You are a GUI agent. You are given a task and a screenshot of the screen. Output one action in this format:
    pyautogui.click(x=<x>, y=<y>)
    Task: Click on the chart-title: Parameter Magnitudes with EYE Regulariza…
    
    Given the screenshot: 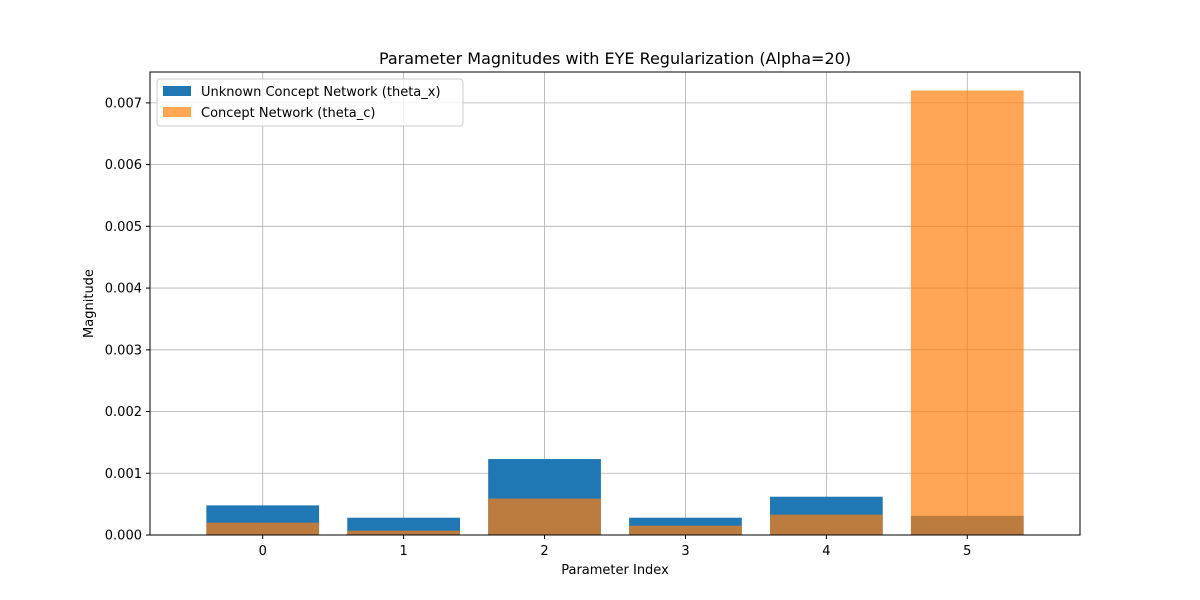 What is the action you would take?
    pyautogui.click(x=615, y=58)
    